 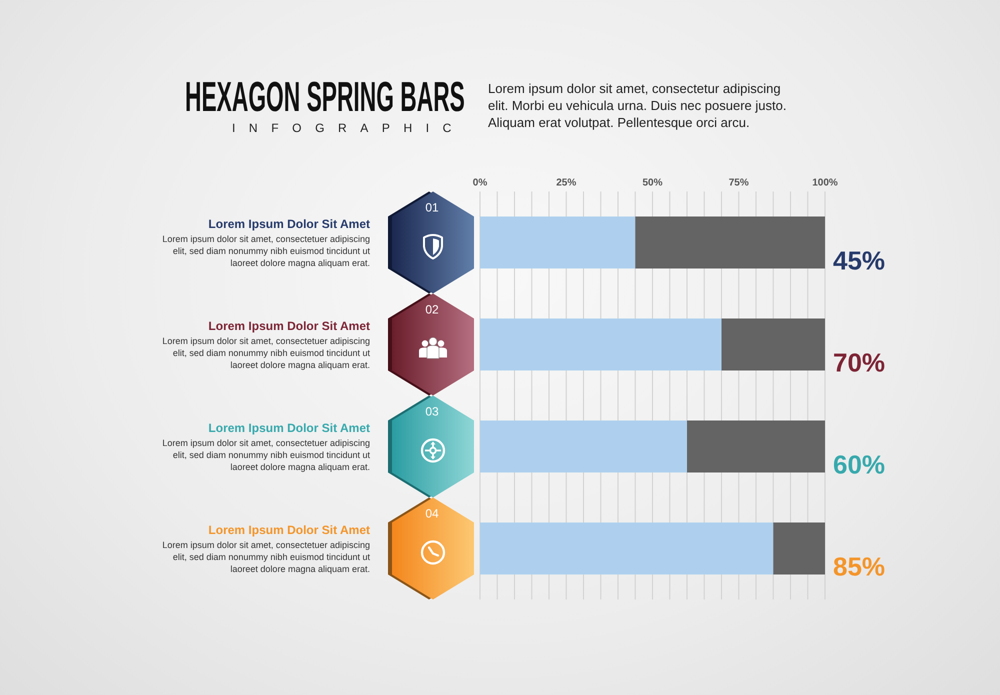 What do you see at coordinates (325, 97) in the screenshot?
I see `chart-title: HEXAGON SPRING BARS` at bounding box center [325, 97].